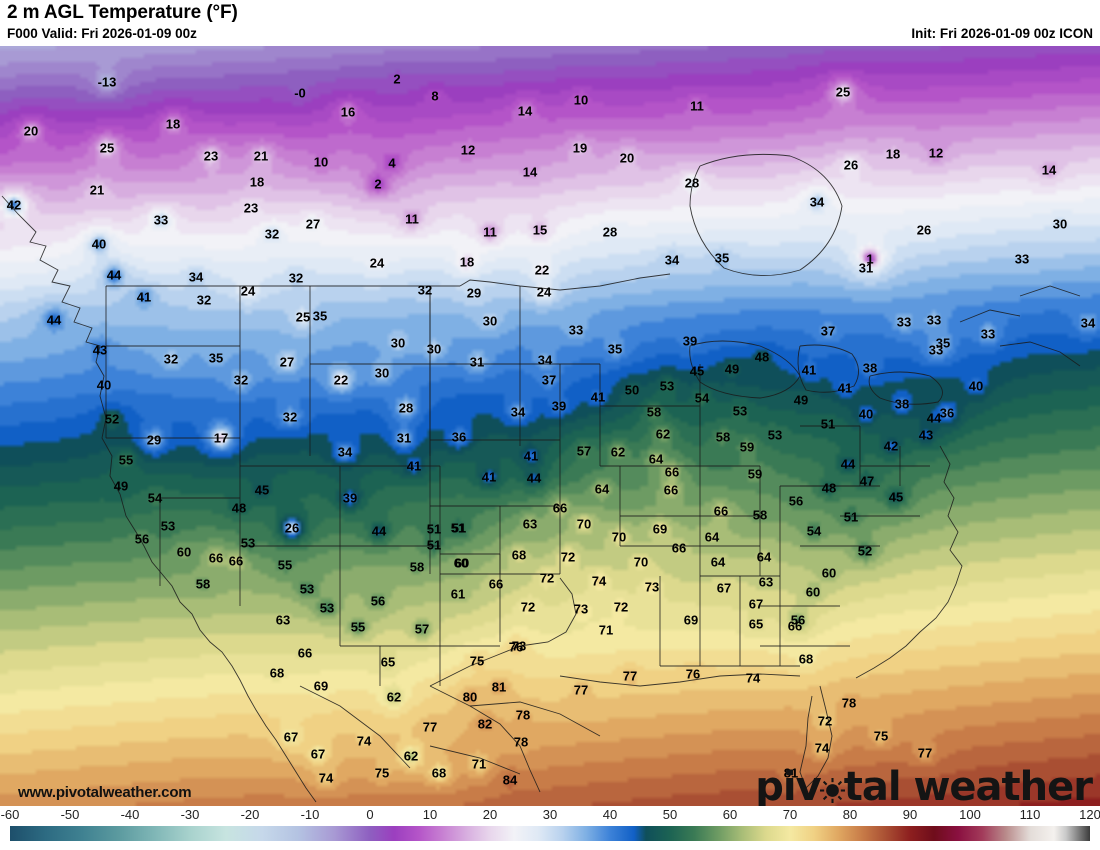 This screenshot has height=850, width=1100. Describe the element at coordinates (203, 584) in the screenshot. I see `temperature-label: 58` at that location.